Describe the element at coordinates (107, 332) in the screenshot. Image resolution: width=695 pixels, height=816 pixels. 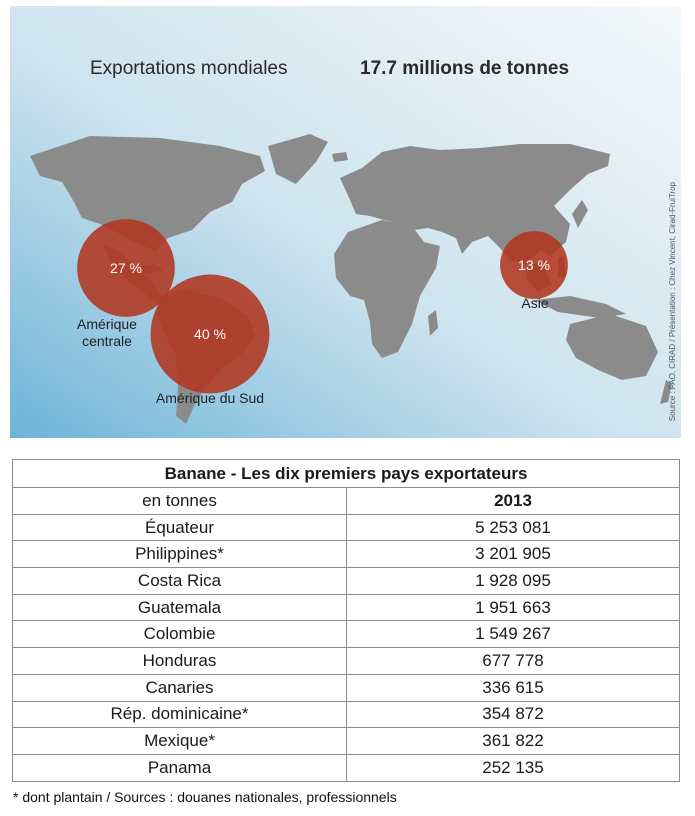
I see `region-label-central-america: Amérique centrale` at that location.